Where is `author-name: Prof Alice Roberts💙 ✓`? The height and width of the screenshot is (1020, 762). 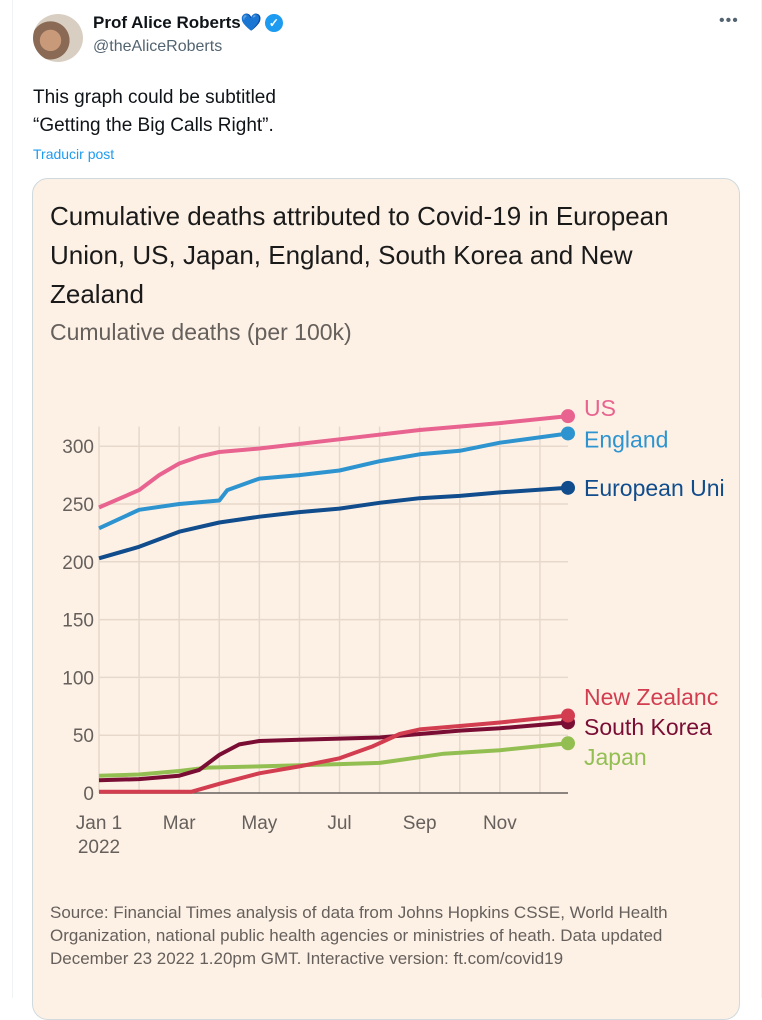 author-name: Prof Alice Roberts💙 ✓ is located at coordinates (188, 23).